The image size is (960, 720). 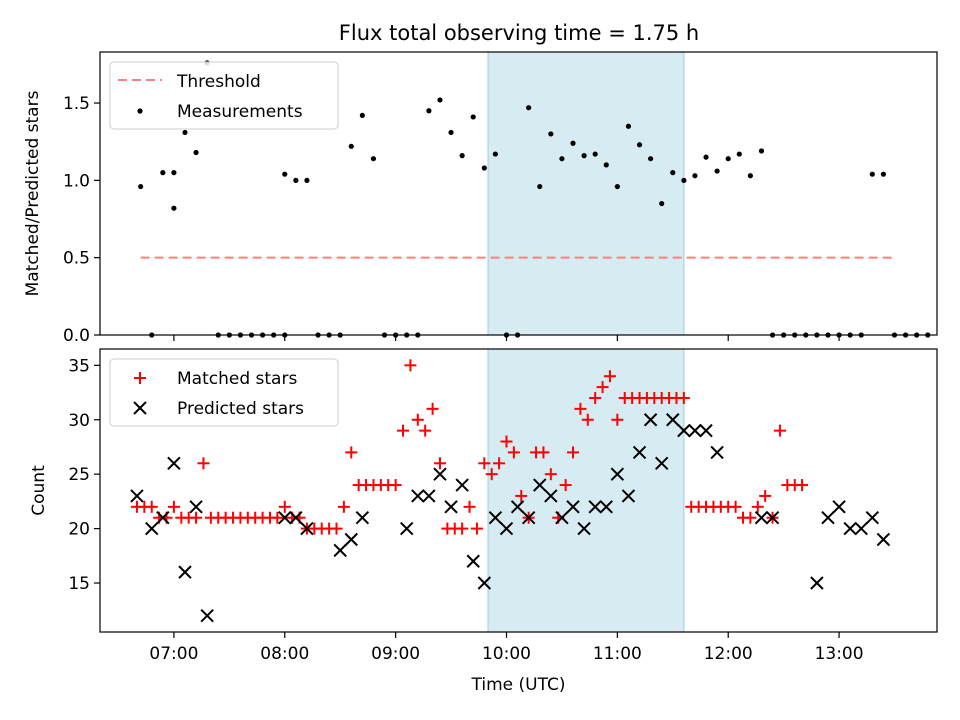 What do you see at coordinates (224, 392) in the screenshot?
I see `count-legend: Matched stars Predicted stars` at bounding box center [224, 392].